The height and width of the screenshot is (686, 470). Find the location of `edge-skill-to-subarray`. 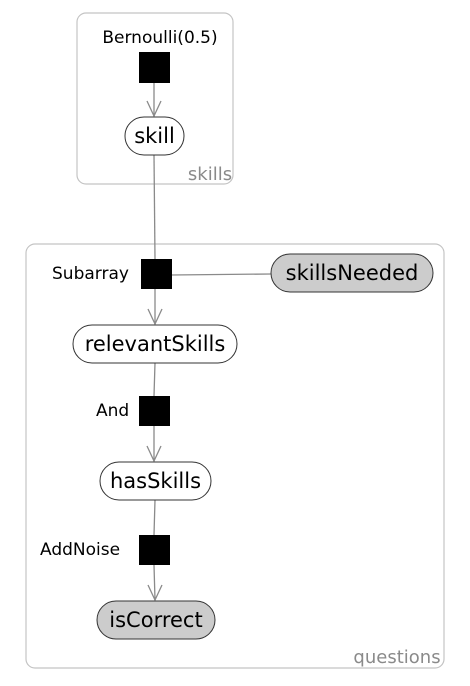

edge-skill-to-subarray is located at coordinates (154, 207).